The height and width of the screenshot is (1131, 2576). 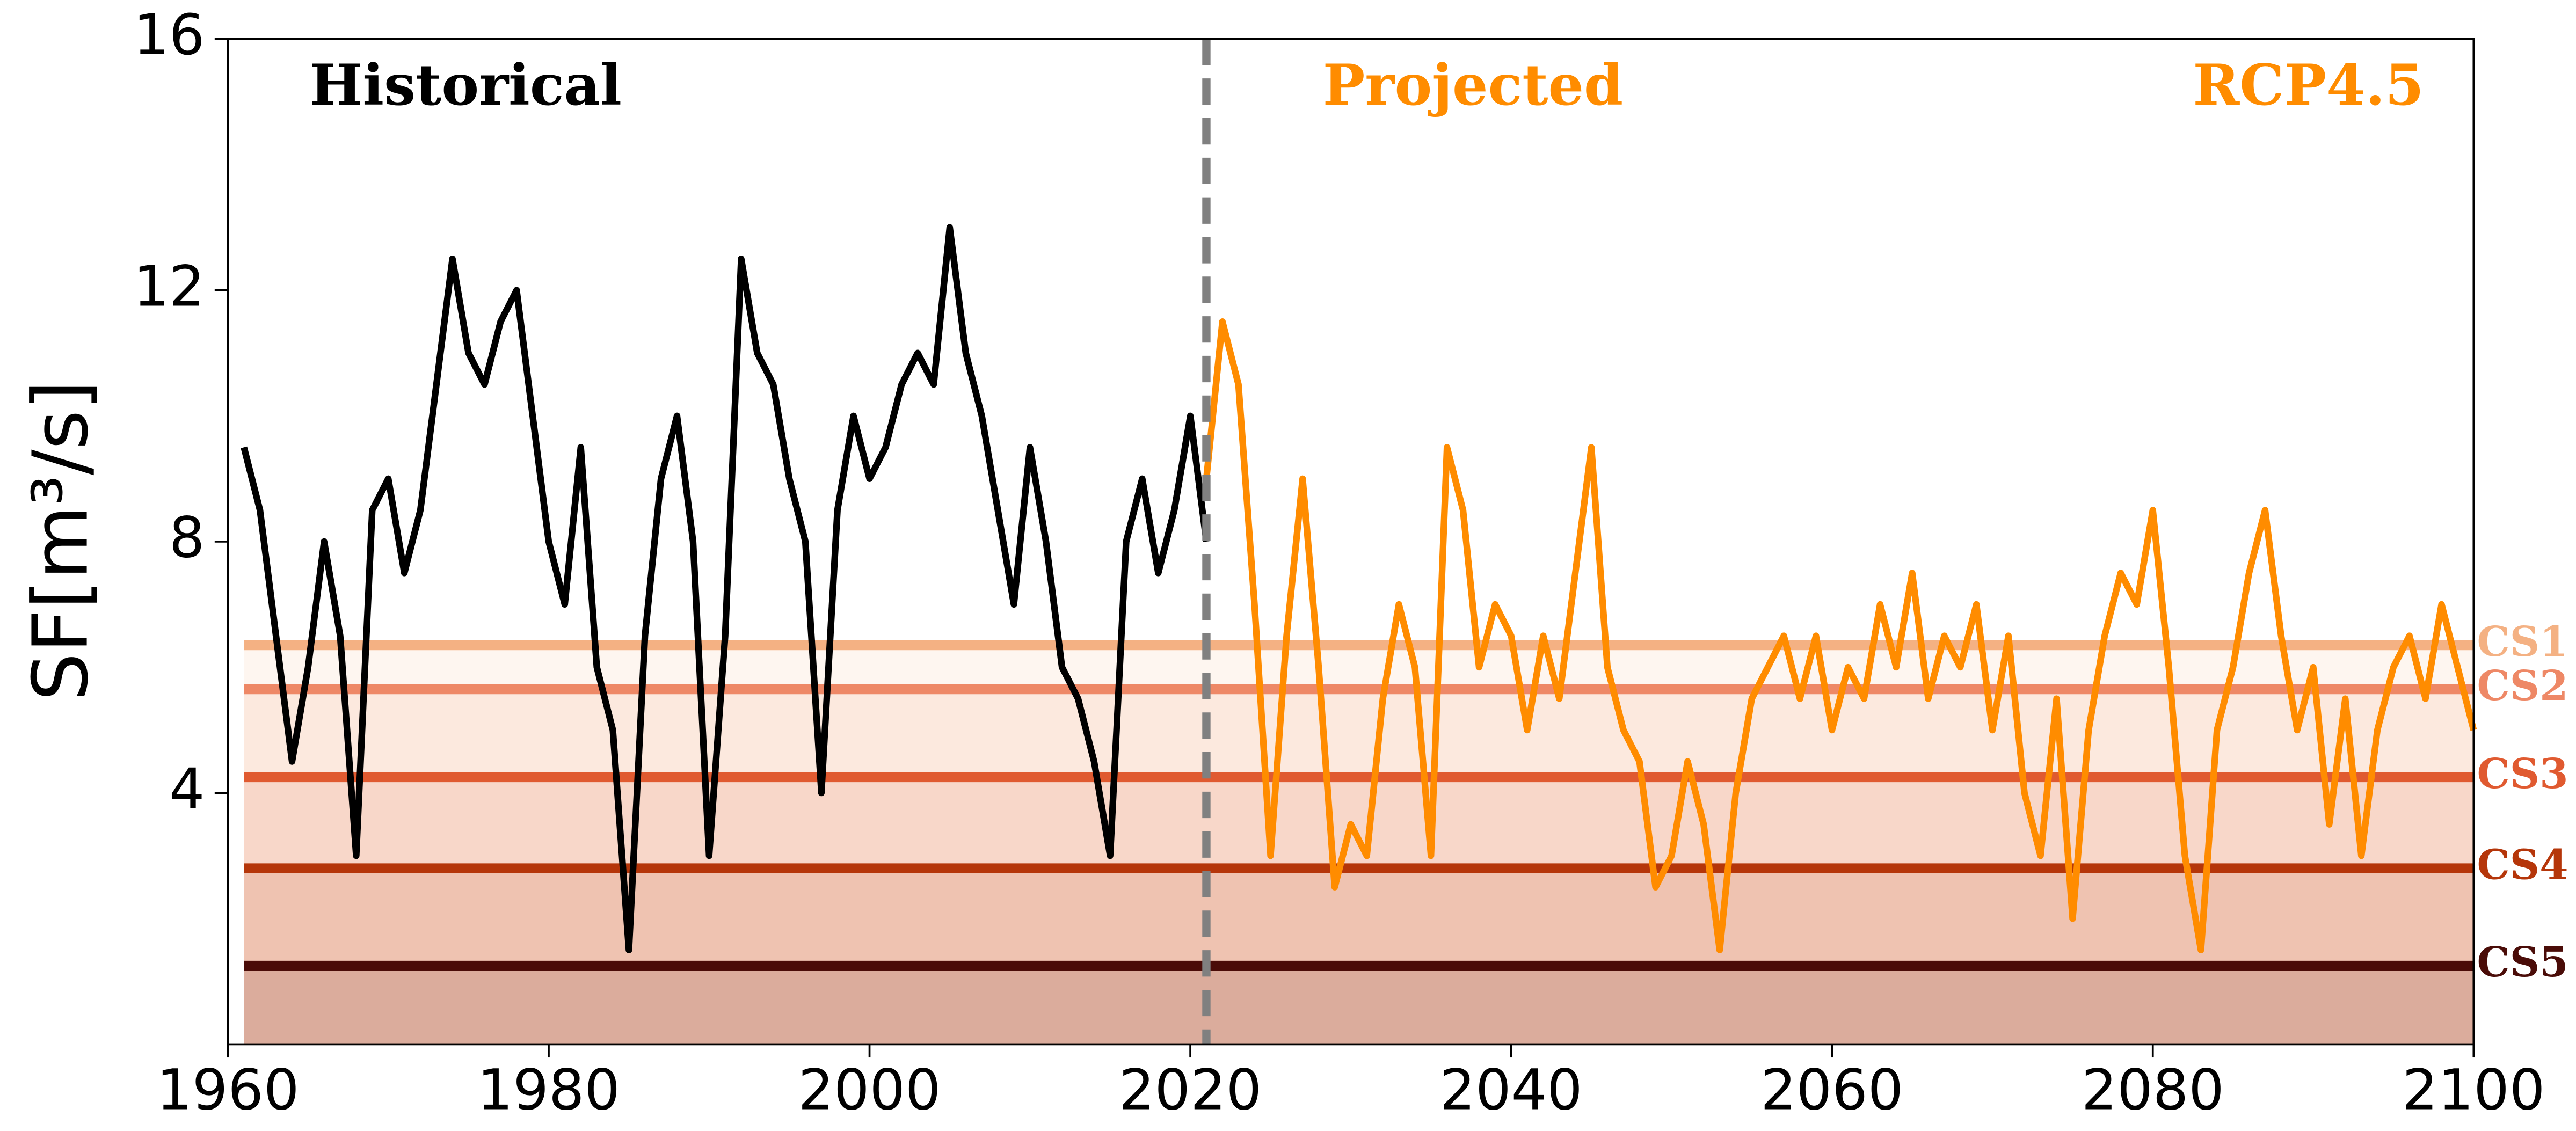 I want to click on x-tick-label: 2020, so click(x=1190, y=1090).